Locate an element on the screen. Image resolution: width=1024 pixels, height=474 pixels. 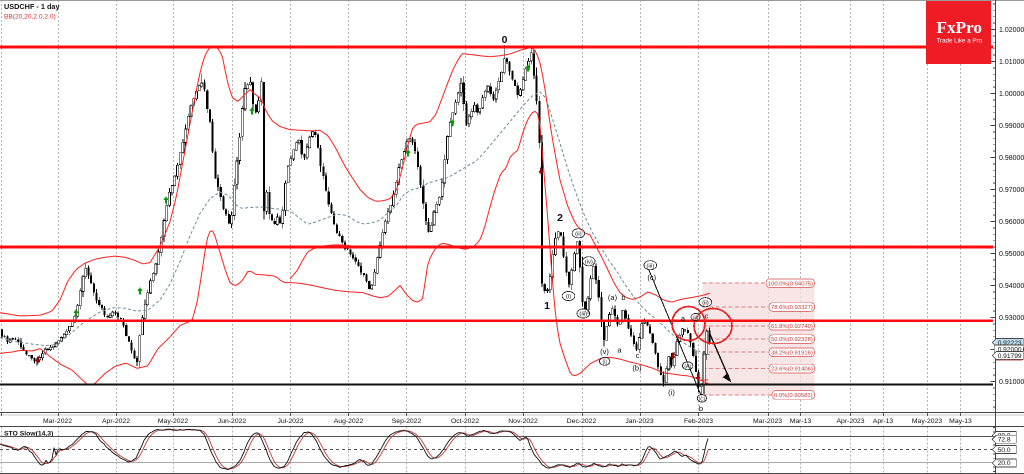
svg-text: May-2022 is located at coordinates (173, 421).